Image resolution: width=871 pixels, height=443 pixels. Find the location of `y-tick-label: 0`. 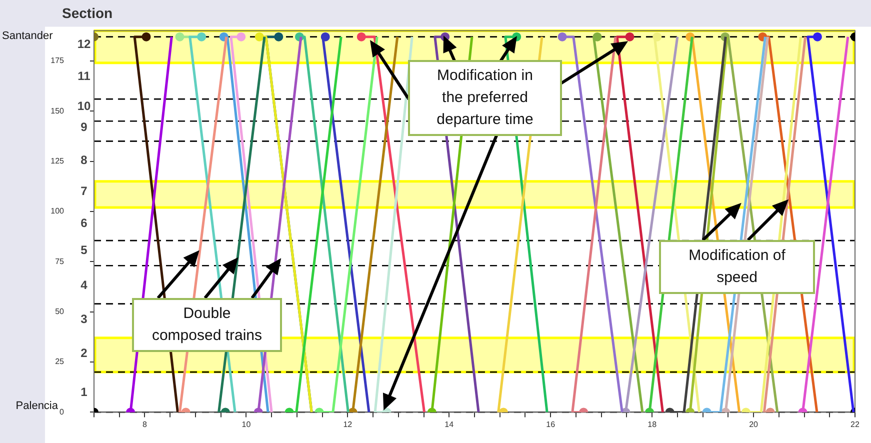

y-tick-label: 0 is located at coordinates (62, 411).